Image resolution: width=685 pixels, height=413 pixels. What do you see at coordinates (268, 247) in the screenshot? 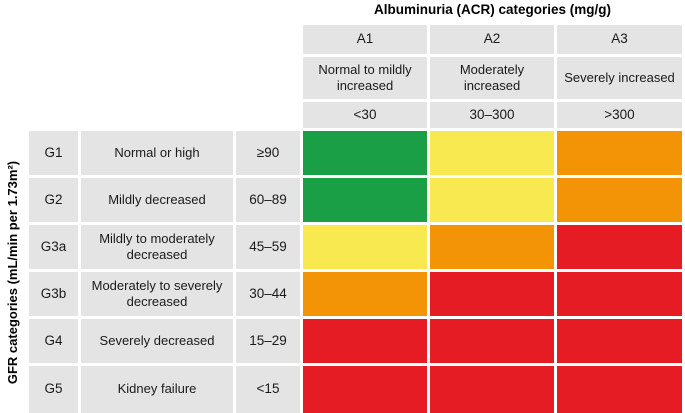
I see `gfr-row-range-g3a: 45–59` at bounding box center [268, 247].